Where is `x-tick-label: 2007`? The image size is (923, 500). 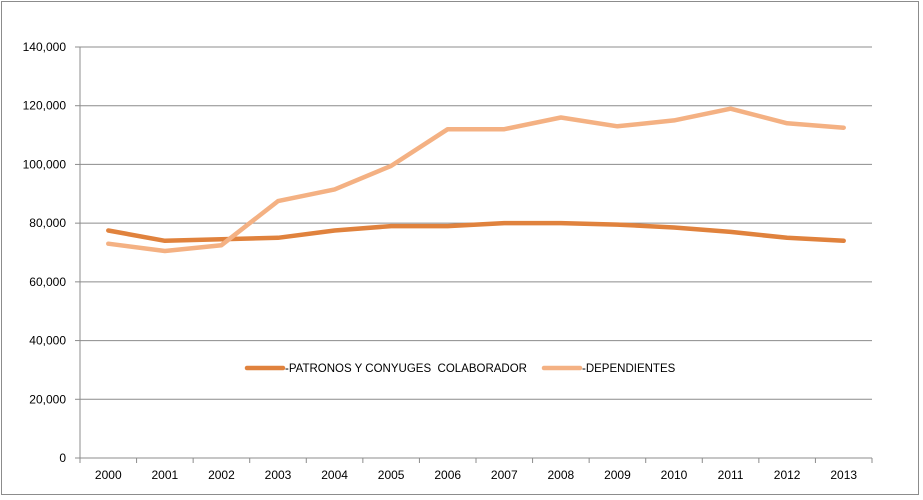 x-tick-label: 2007 is located at coordinates (504, 475).